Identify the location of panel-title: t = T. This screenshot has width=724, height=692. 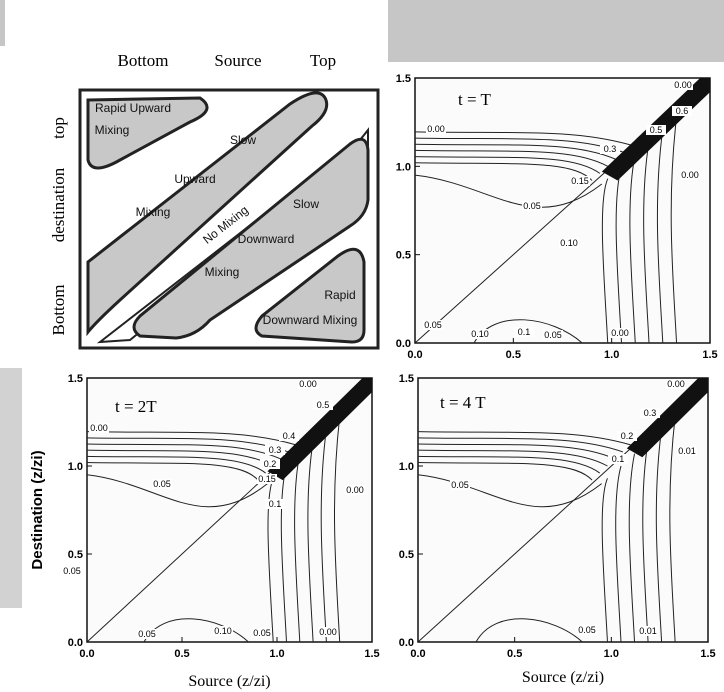
(475, 99).